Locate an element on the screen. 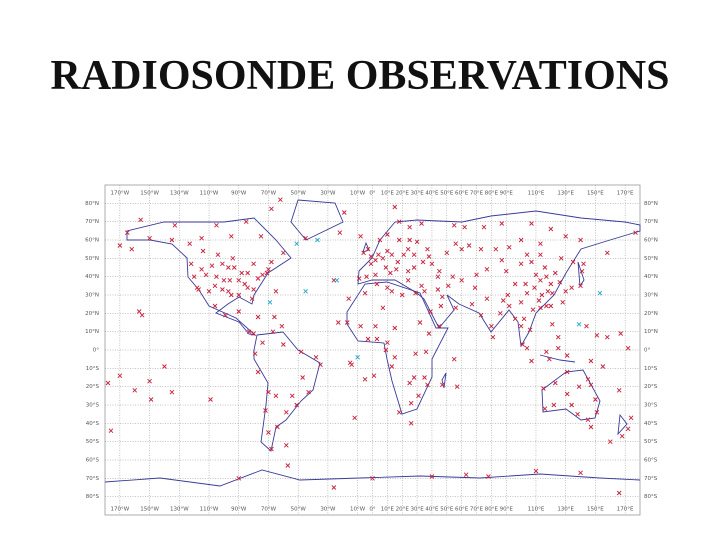  station-series is located at coordinates (435, 298).